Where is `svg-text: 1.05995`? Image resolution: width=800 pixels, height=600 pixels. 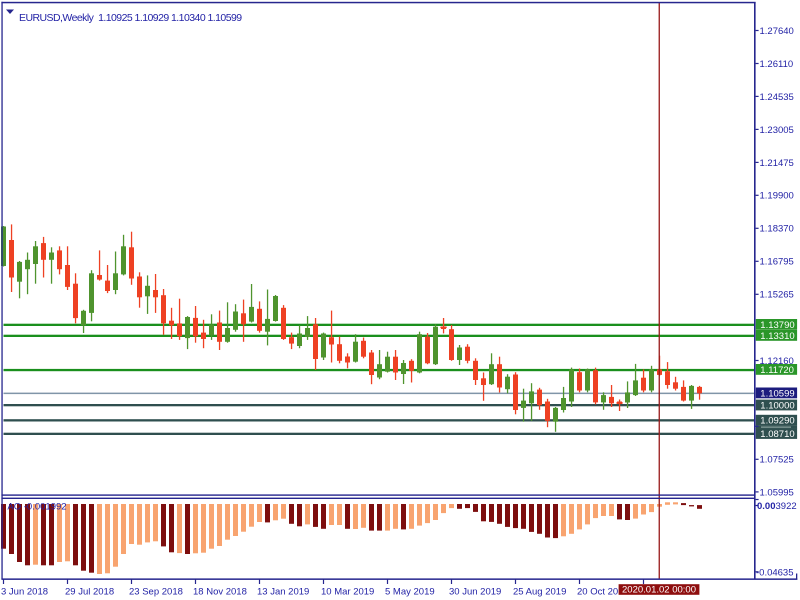
svg-text: 1.05995 is located at coordinates (777, 492).